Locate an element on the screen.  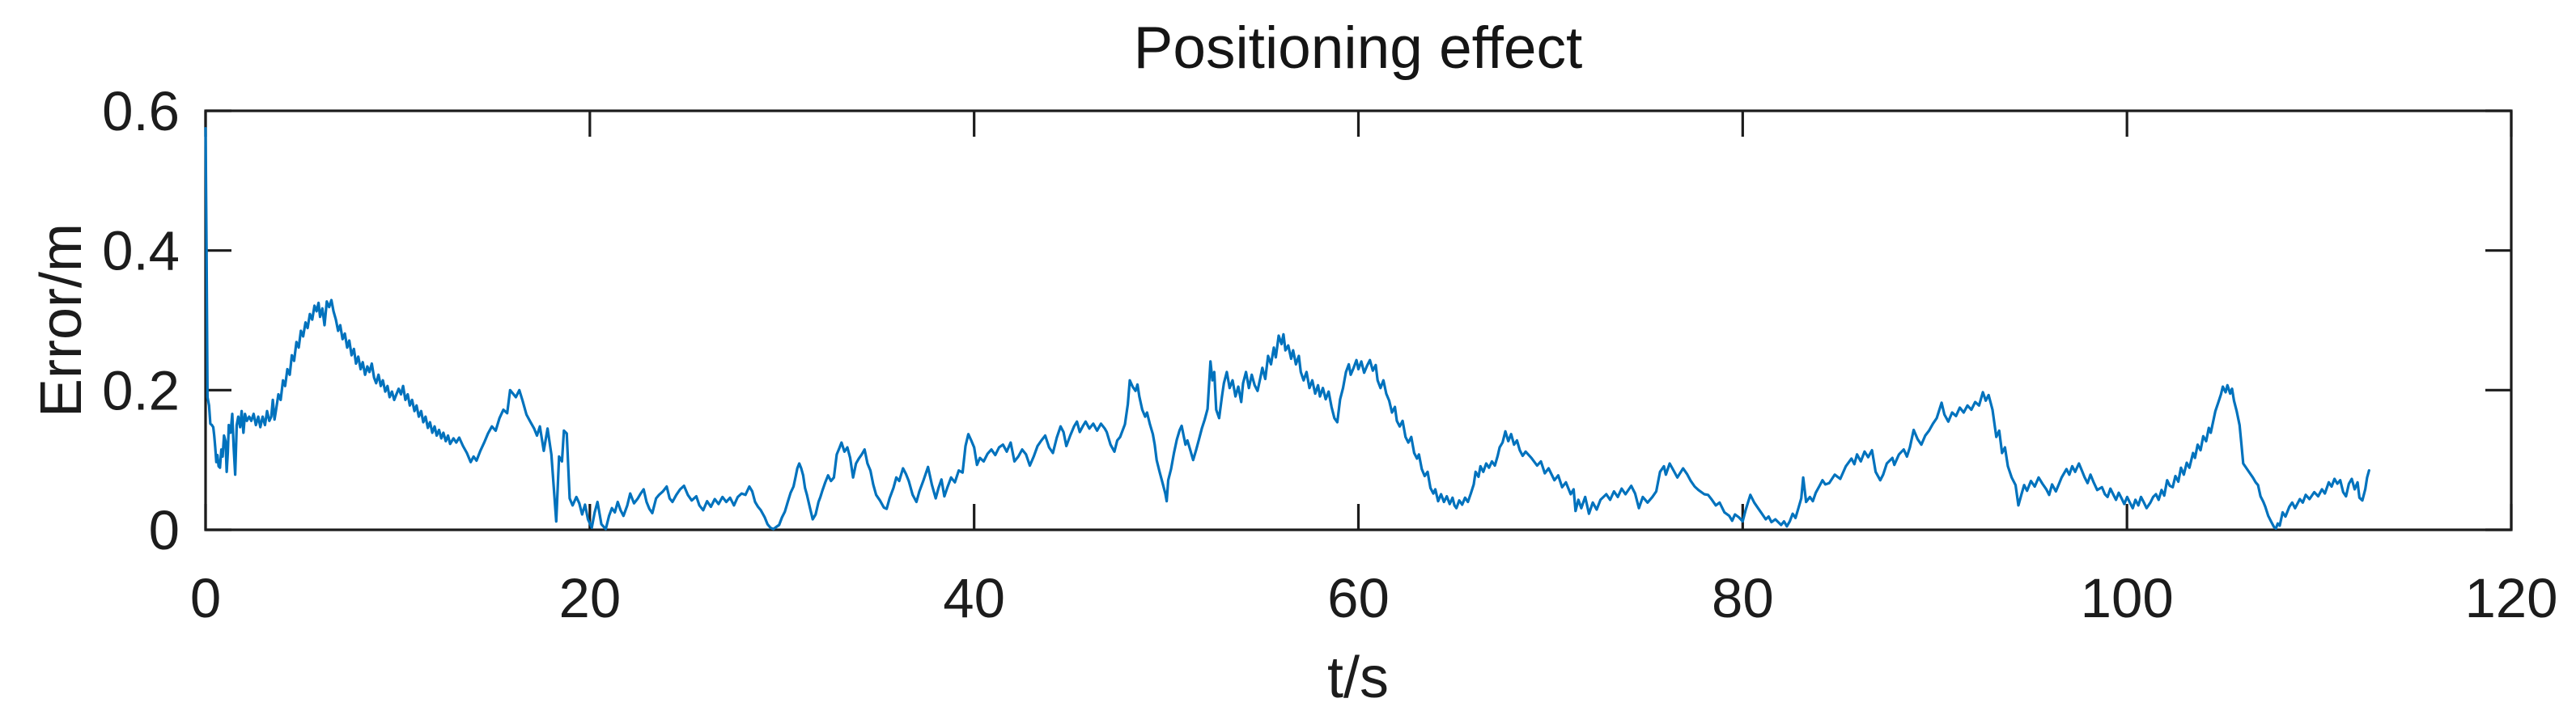
x-axis-label: t/s is located at coordinates (1358, 677).